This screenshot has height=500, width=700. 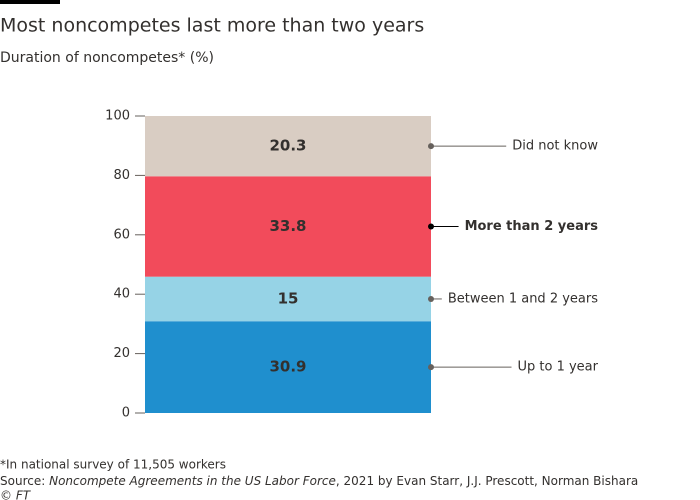 I want to click on legend-label: More than 2 years, so click(x=532, y=226).